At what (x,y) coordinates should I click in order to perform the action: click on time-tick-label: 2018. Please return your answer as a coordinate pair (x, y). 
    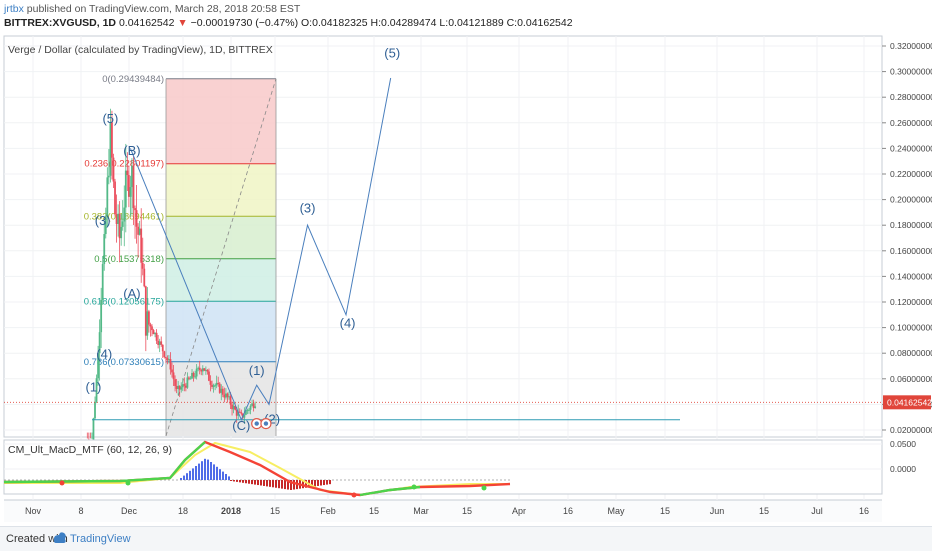
    Looking at the image, I should click on (231, 511).